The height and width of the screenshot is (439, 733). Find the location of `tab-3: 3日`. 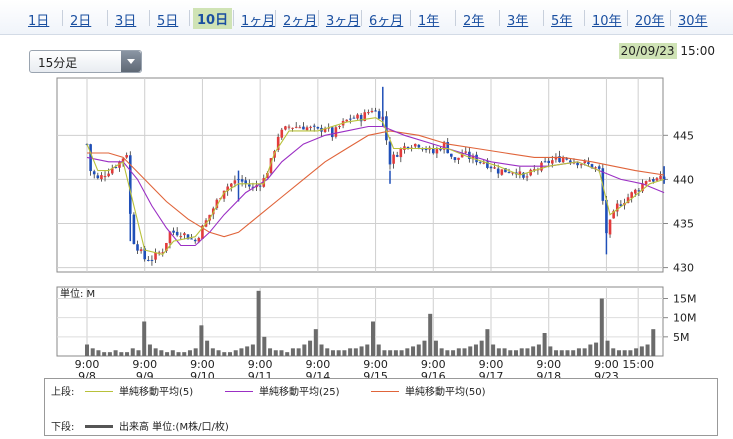

tab-3: 3日 is located at coordinates (126, 21).